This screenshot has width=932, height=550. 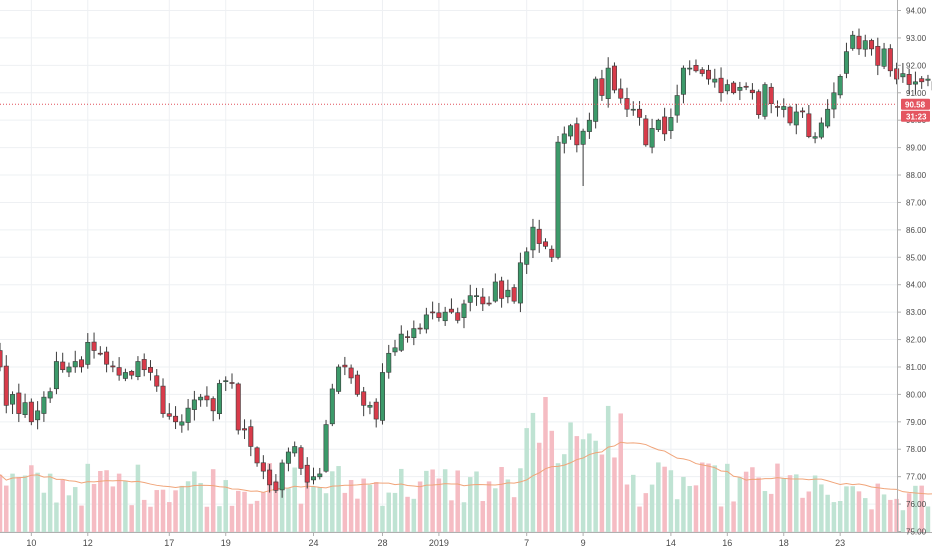 What do you see at coordinates (31, 543) in the screenshot?
I see `x-tick-label: 10` at bounding box center [31, 543].